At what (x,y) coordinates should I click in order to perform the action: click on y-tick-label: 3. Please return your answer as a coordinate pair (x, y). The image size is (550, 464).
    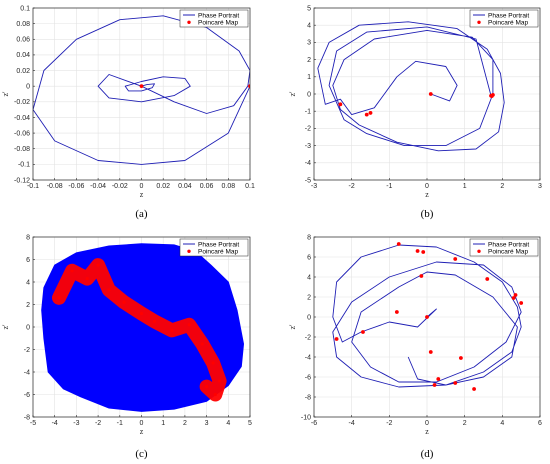
    Looking at the image, I should click on (309, 43).